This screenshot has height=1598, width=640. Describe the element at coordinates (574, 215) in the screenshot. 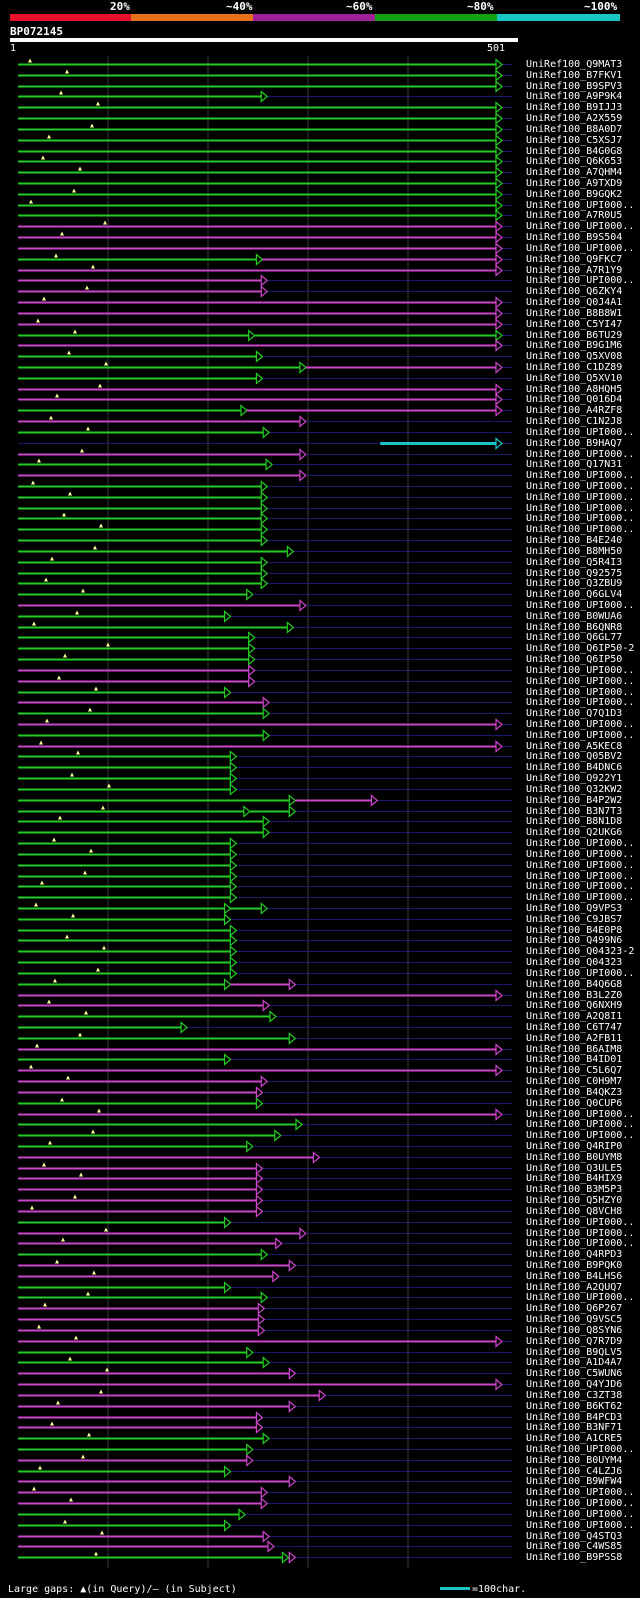

I see `hit-label: UniRef100_A7R0U5` at that location.